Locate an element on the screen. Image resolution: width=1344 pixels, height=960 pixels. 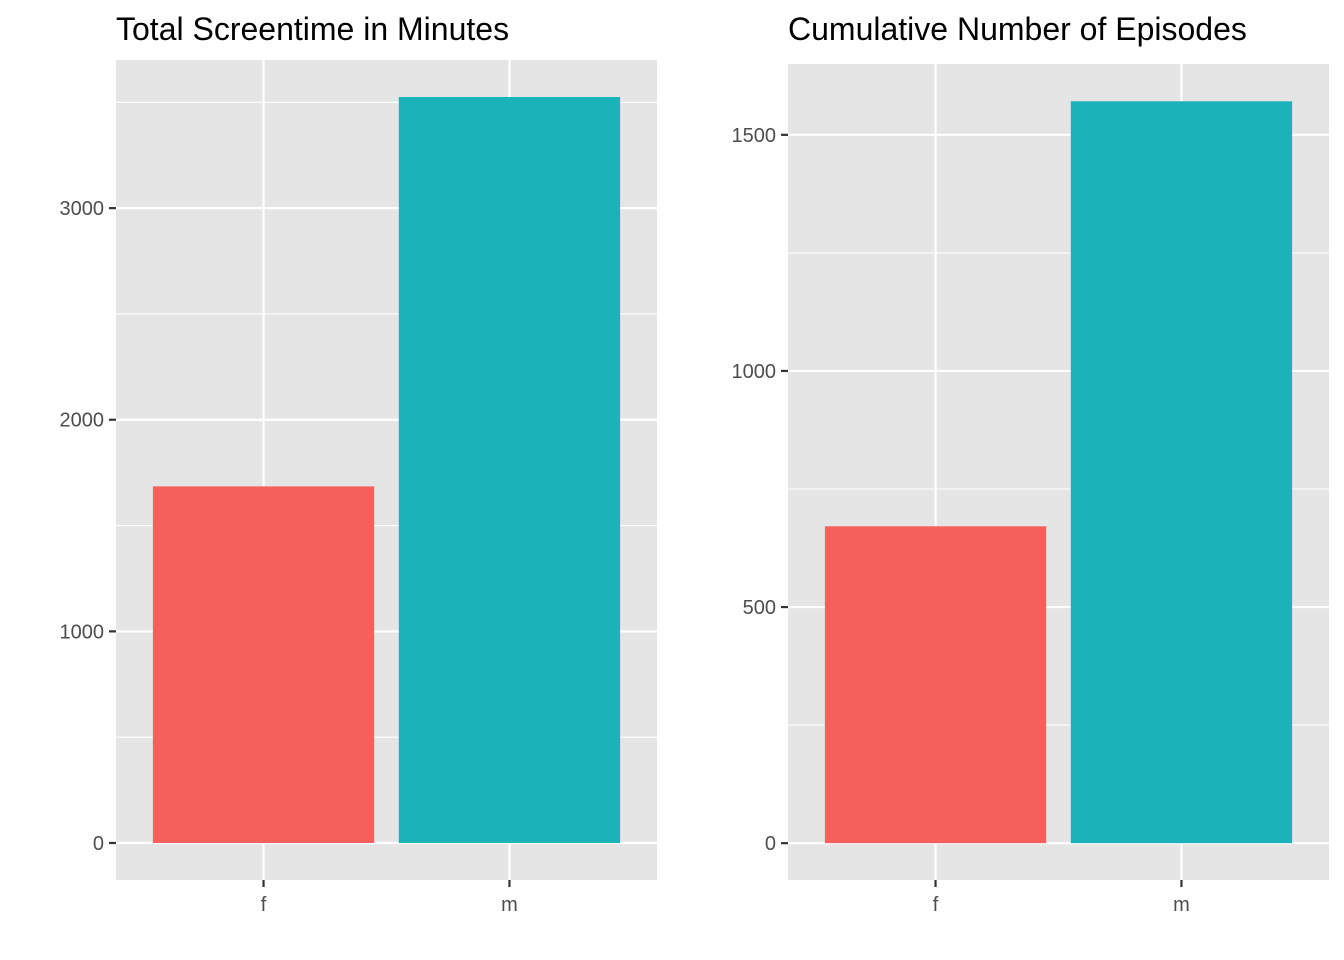
y-tick-label: 2000 is located at coordinates (82, 421).